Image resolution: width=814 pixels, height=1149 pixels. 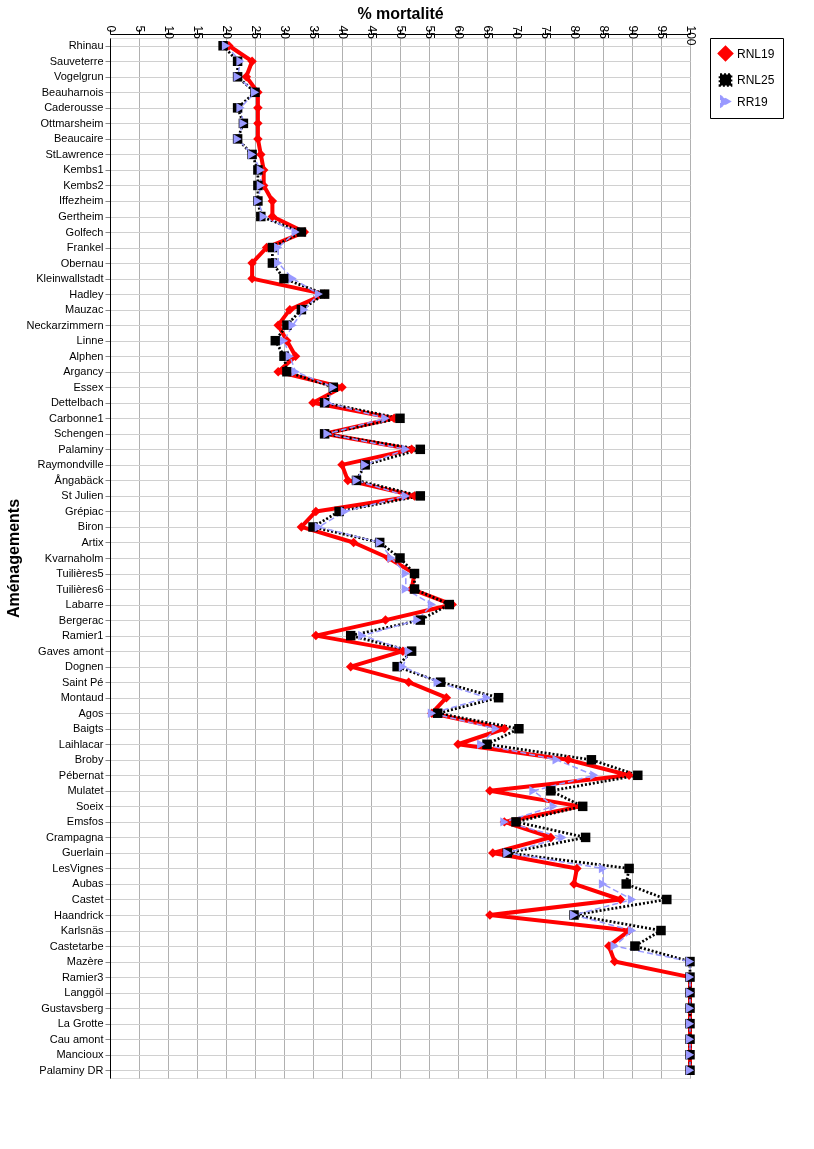 What do you see at coordinates (80, 1023) in the screenshot?
I see `y-tick-label: La Grotte` at bounding box center [80, 1023].